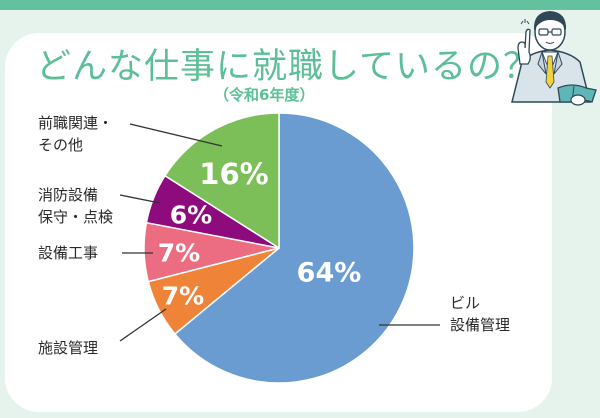 This screenshot has height=418, width=600. I want to click on leader-line-other, so click(176, 135).